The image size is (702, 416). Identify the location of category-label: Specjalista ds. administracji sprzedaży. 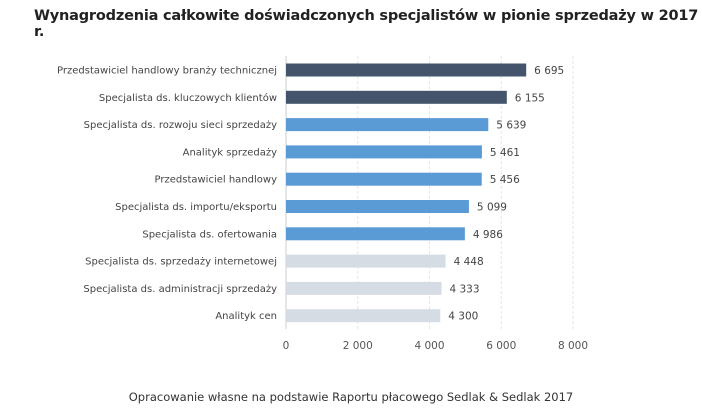
(180, 289).